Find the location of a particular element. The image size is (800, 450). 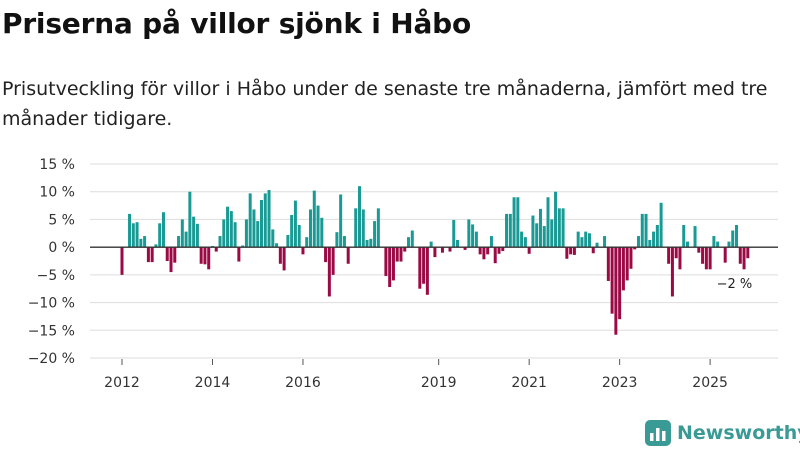

y-tick-label: 0 % is located at coordinates (61, 248).